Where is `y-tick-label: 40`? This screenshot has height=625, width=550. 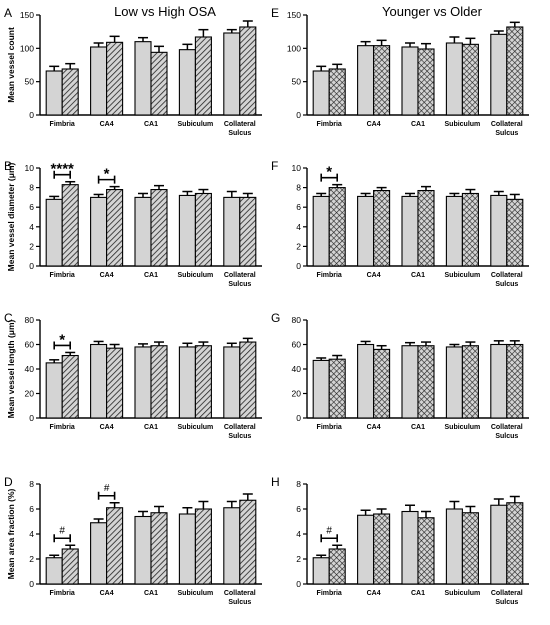 y-tick-label: 40 is located at coordinates (30, 369).